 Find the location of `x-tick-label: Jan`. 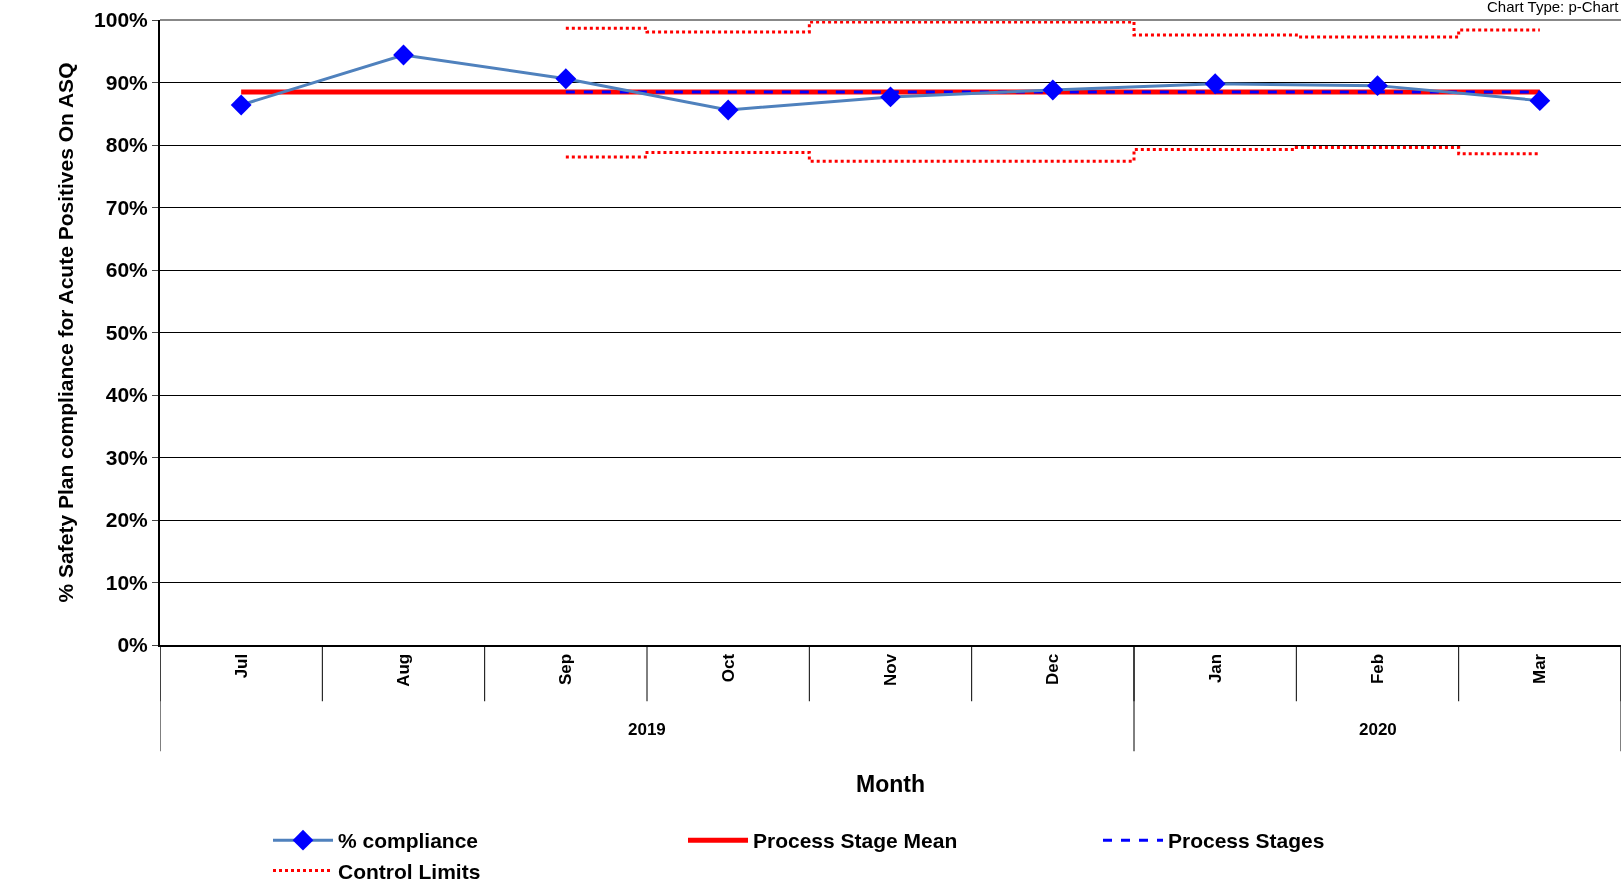

x-tick-label: Jan is located at coordinates (1215, 668).